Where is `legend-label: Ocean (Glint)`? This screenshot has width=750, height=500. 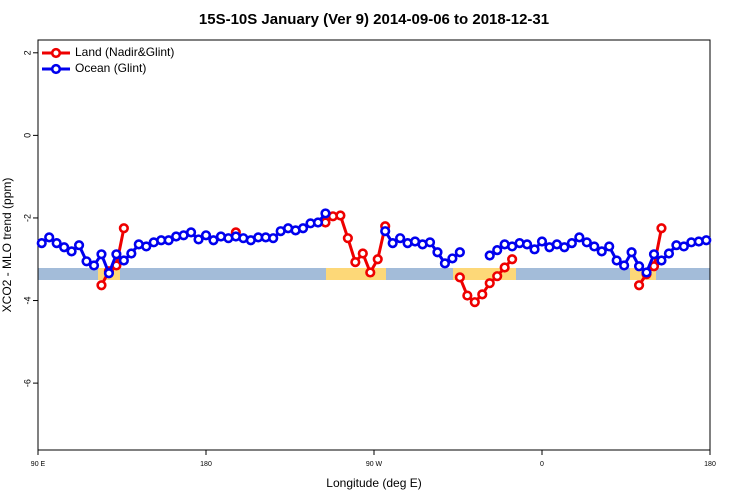 legend-label: Ocean (Glint) is located at coordinates (110, 68).